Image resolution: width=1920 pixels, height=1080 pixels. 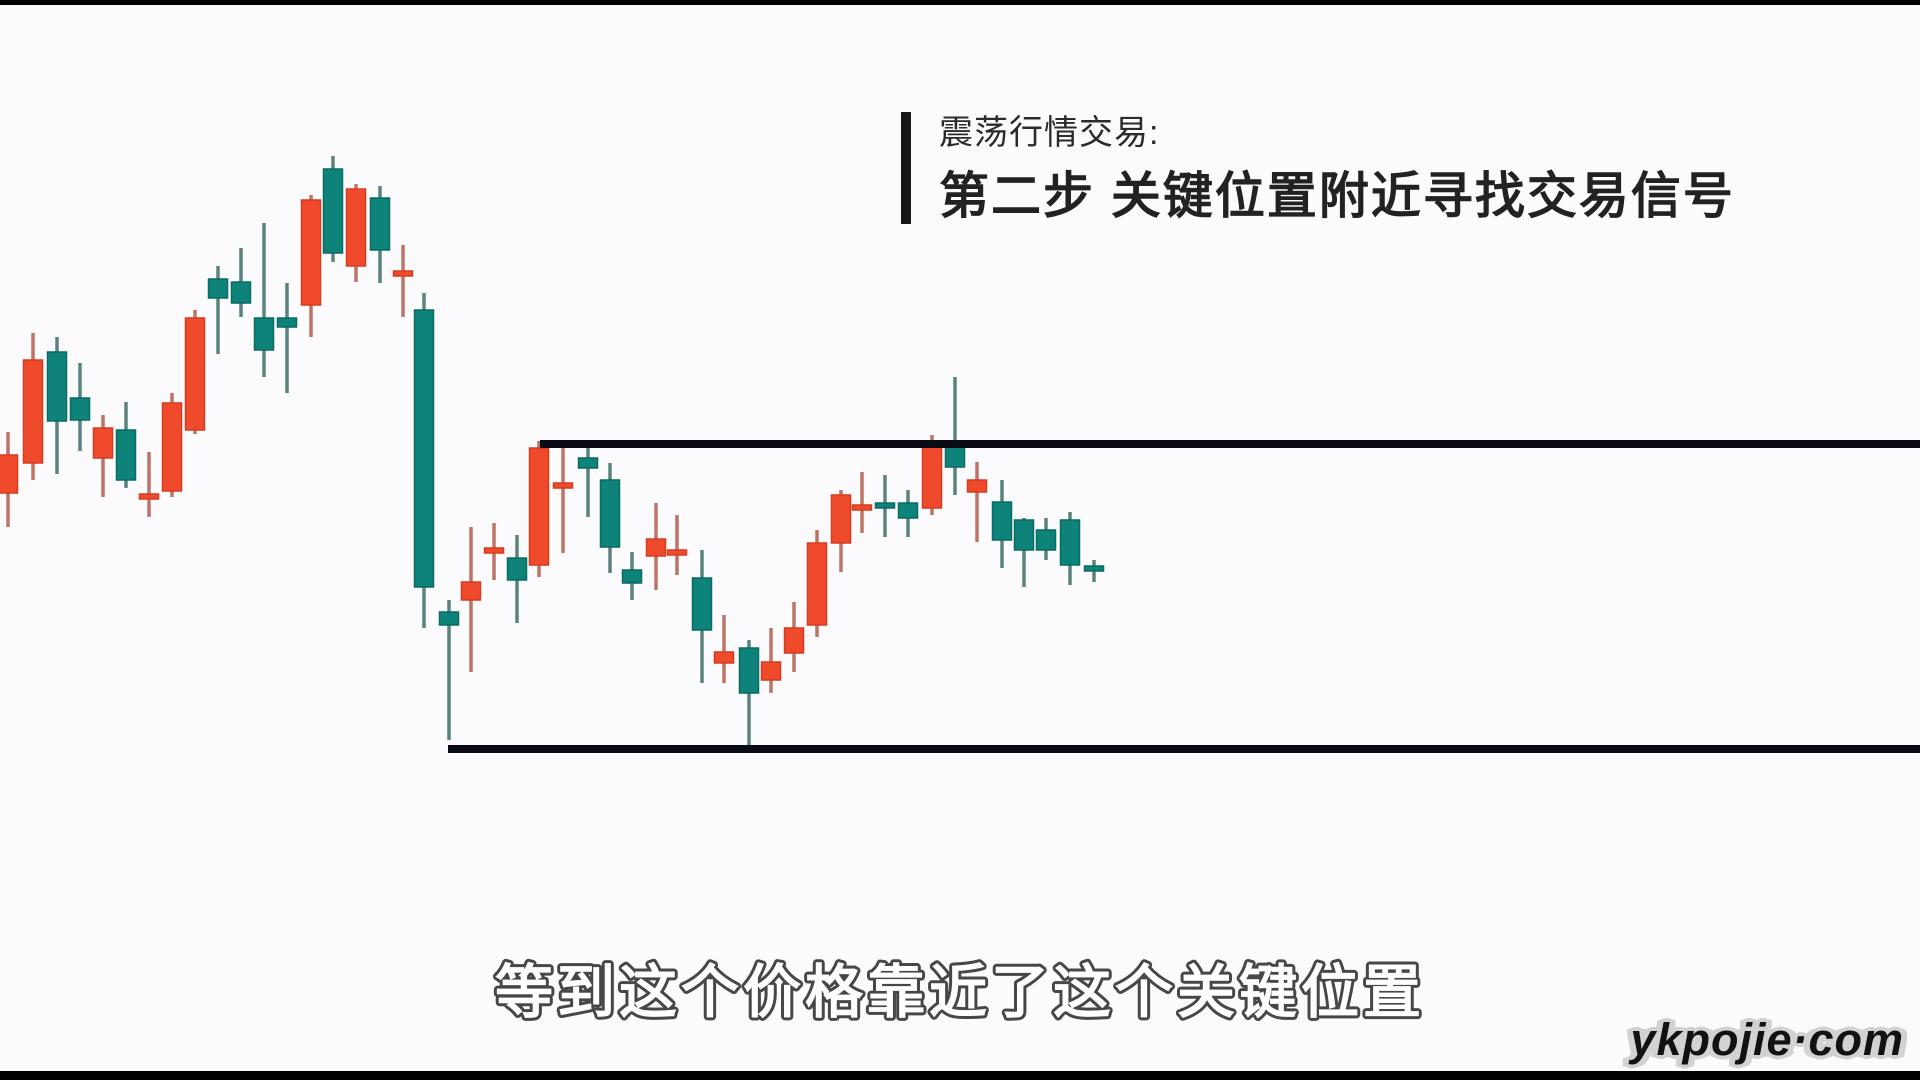 I want to click on resistance-level-line, so click(x=1230, y=444).